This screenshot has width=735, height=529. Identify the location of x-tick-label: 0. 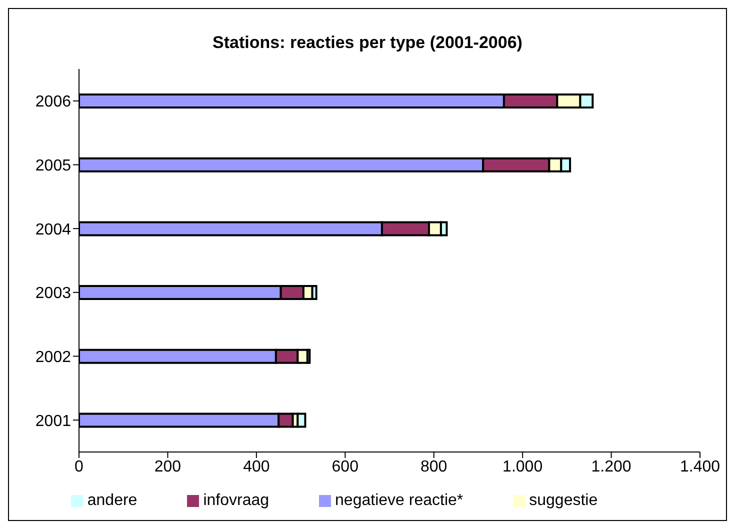
(79, 467).